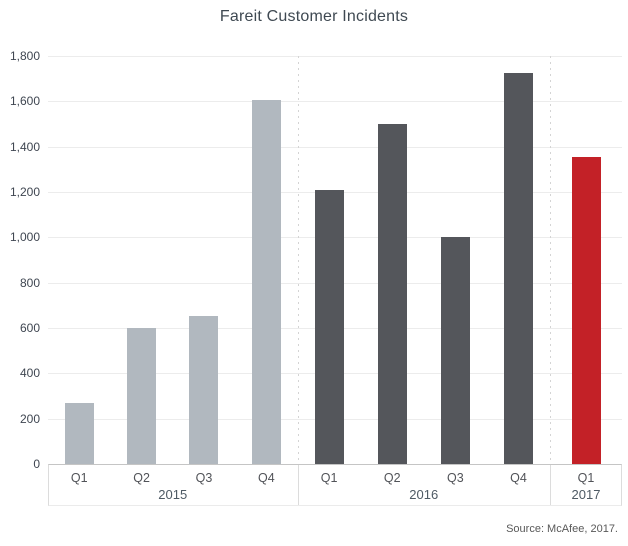  Describe the element at coordinates (29, 328) in the screenshot. I see `y-tick-label: 600` at that location.